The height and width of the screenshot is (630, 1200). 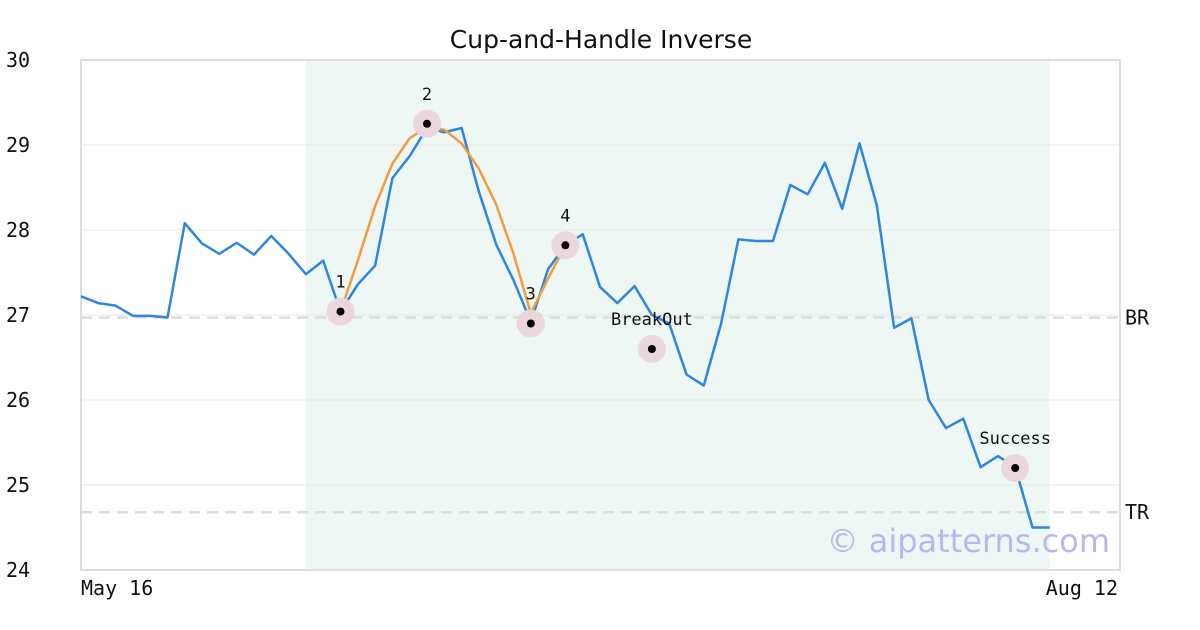 What do you see at coordinates (18, 60) in the screenshot?
I see `y-tick-label: 30` at bounding box center [18, 60].